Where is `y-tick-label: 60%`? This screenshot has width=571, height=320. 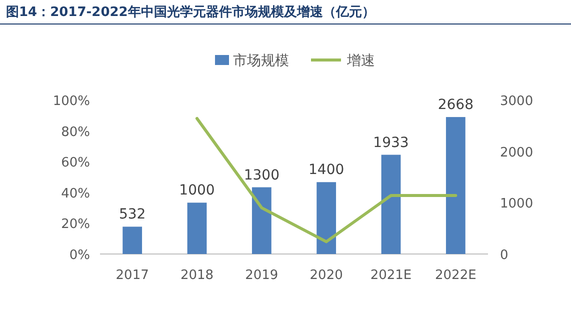 y-tick-label: 60% is located at coordinates (75, 163).